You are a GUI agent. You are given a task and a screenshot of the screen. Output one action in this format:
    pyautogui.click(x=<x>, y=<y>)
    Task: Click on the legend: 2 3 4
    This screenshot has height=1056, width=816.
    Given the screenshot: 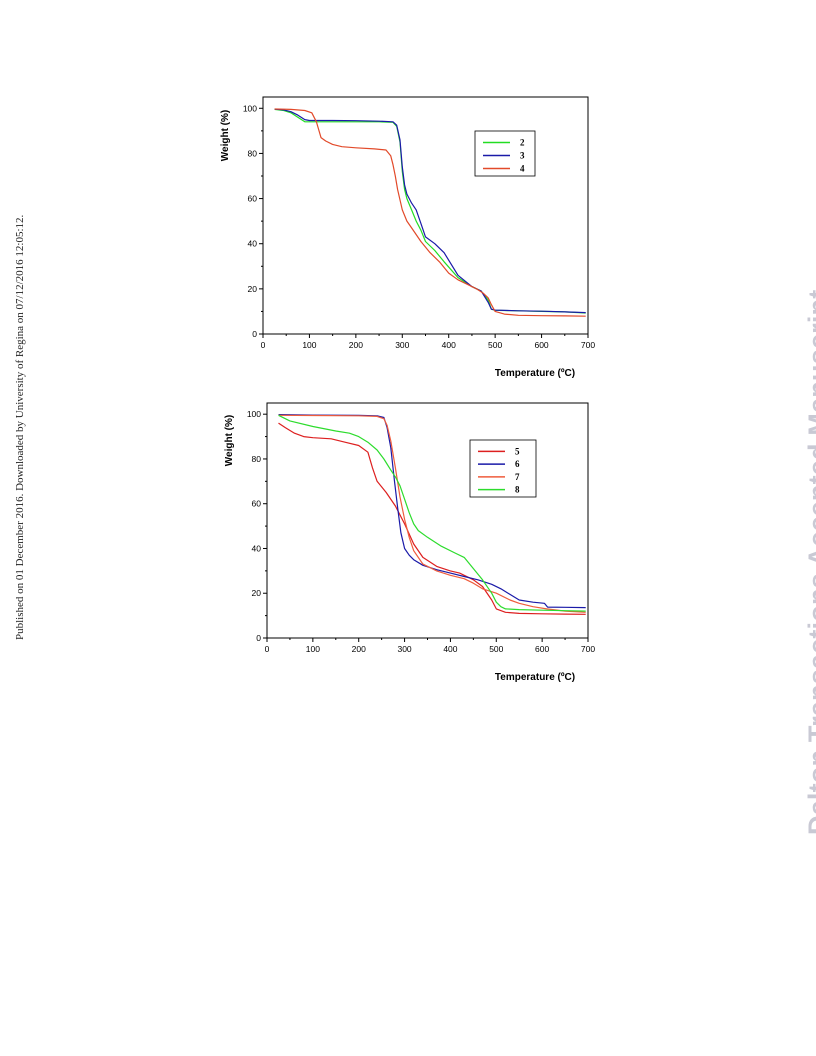 What is the action you would take?
    pyautogui.click(x=505, y=153)
    